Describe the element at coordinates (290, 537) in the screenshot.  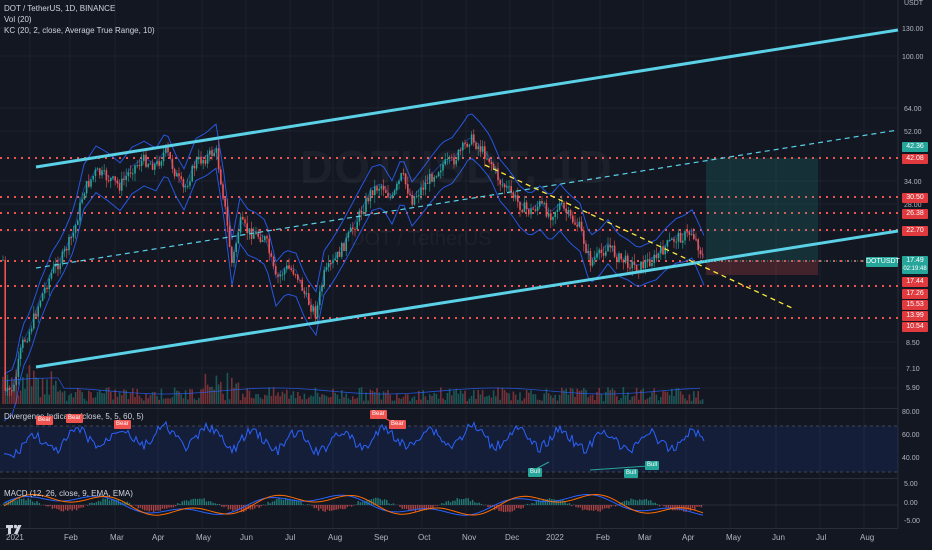
I see `time-tick: Jul` at that location.